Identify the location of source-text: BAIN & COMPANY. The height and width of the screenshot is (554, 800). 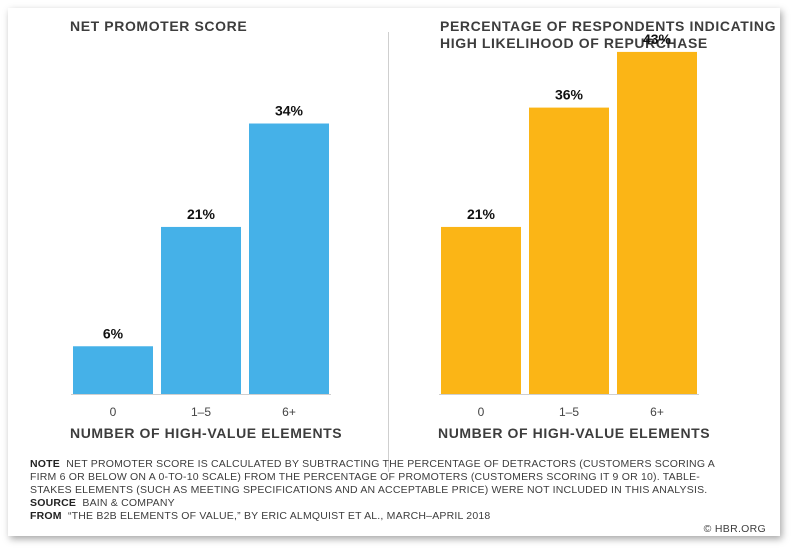
(128, 503).